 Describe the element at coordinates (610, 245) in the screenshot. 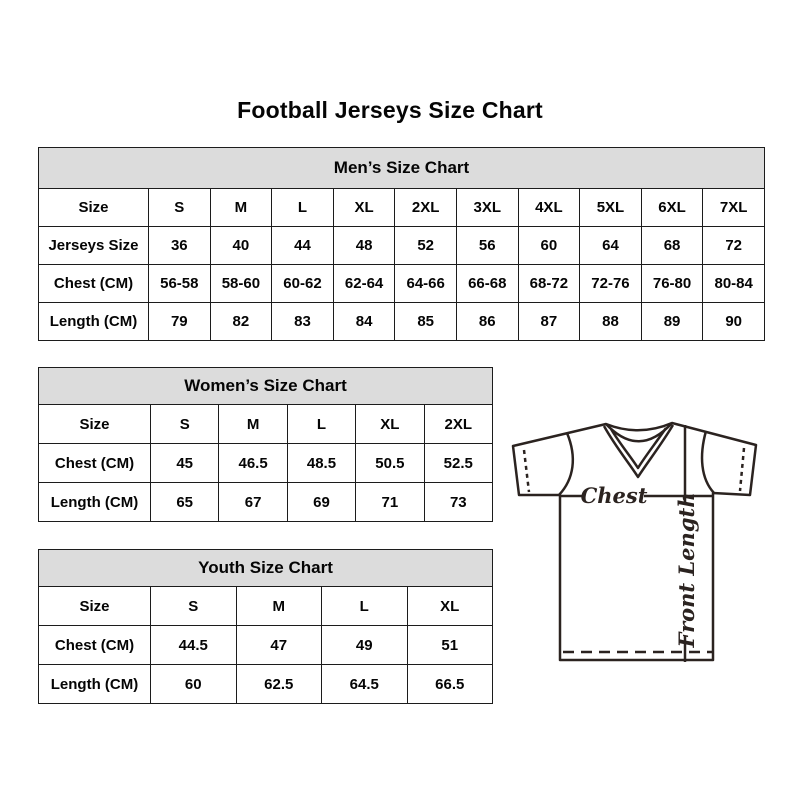

I see `table-cell: 64` at that location.